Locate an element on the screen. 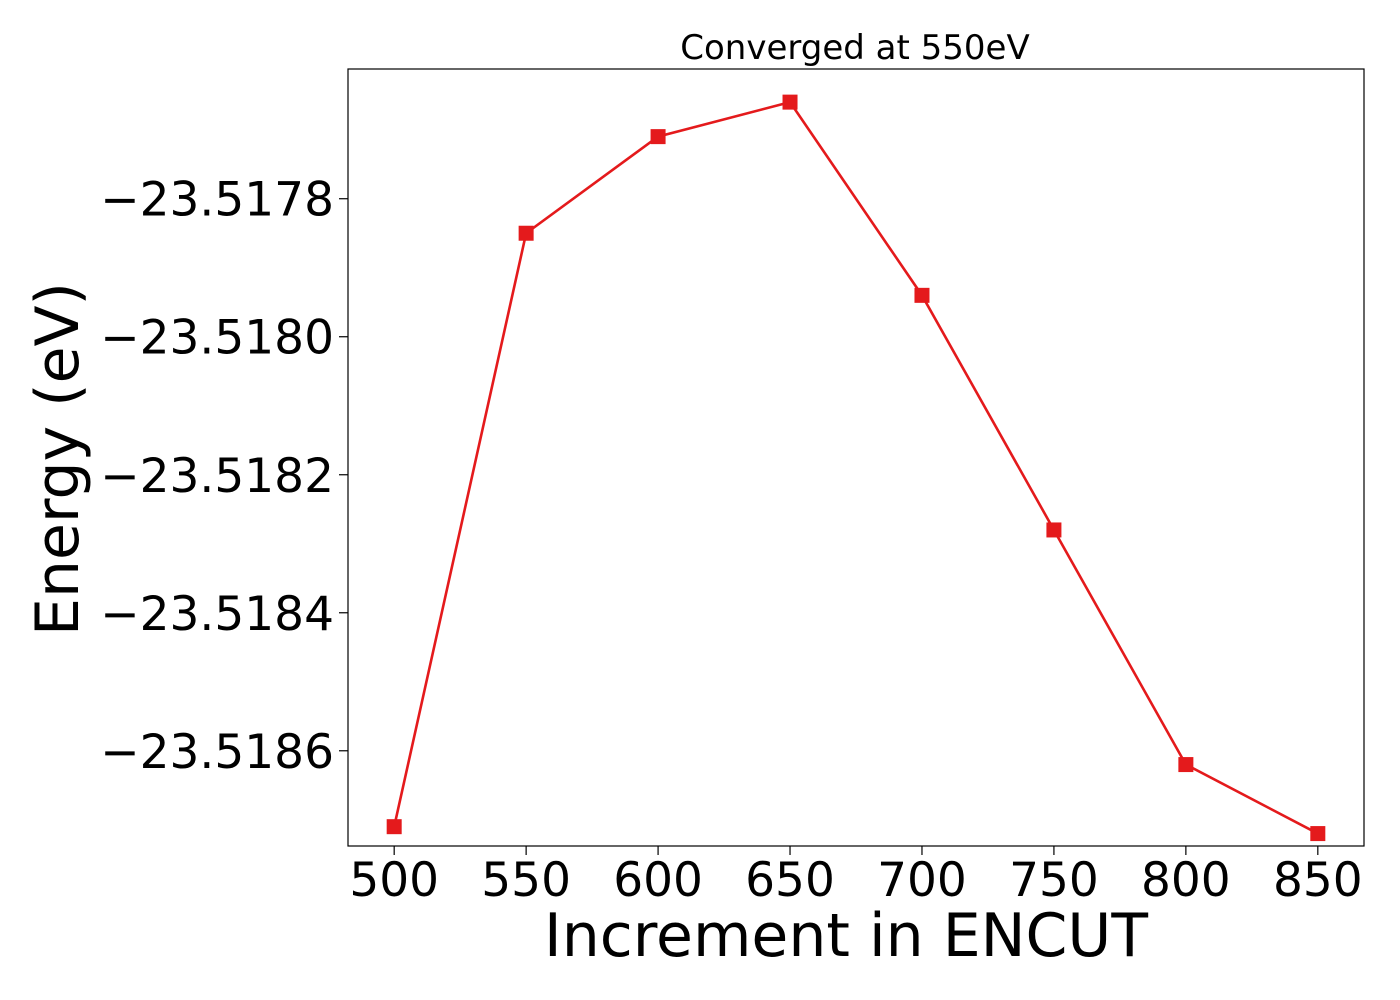  x-tick-label: 500 is located at coordinates (394, 880).